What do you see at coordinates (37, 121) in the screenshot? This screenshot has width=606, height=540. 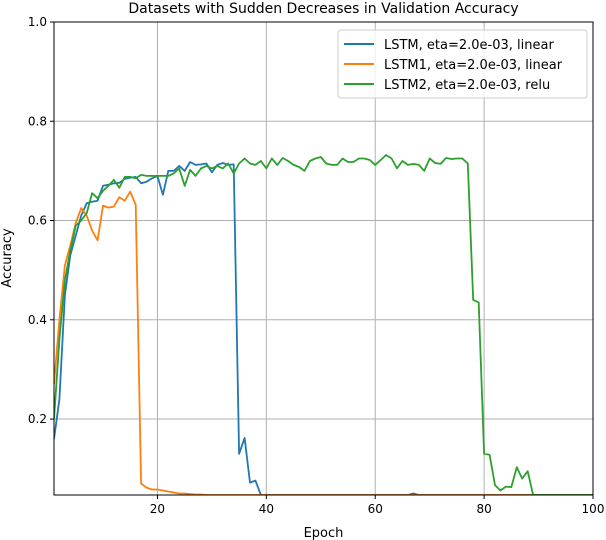 I see `y-tick-label: 0.8` at bounding box center [37, 121].